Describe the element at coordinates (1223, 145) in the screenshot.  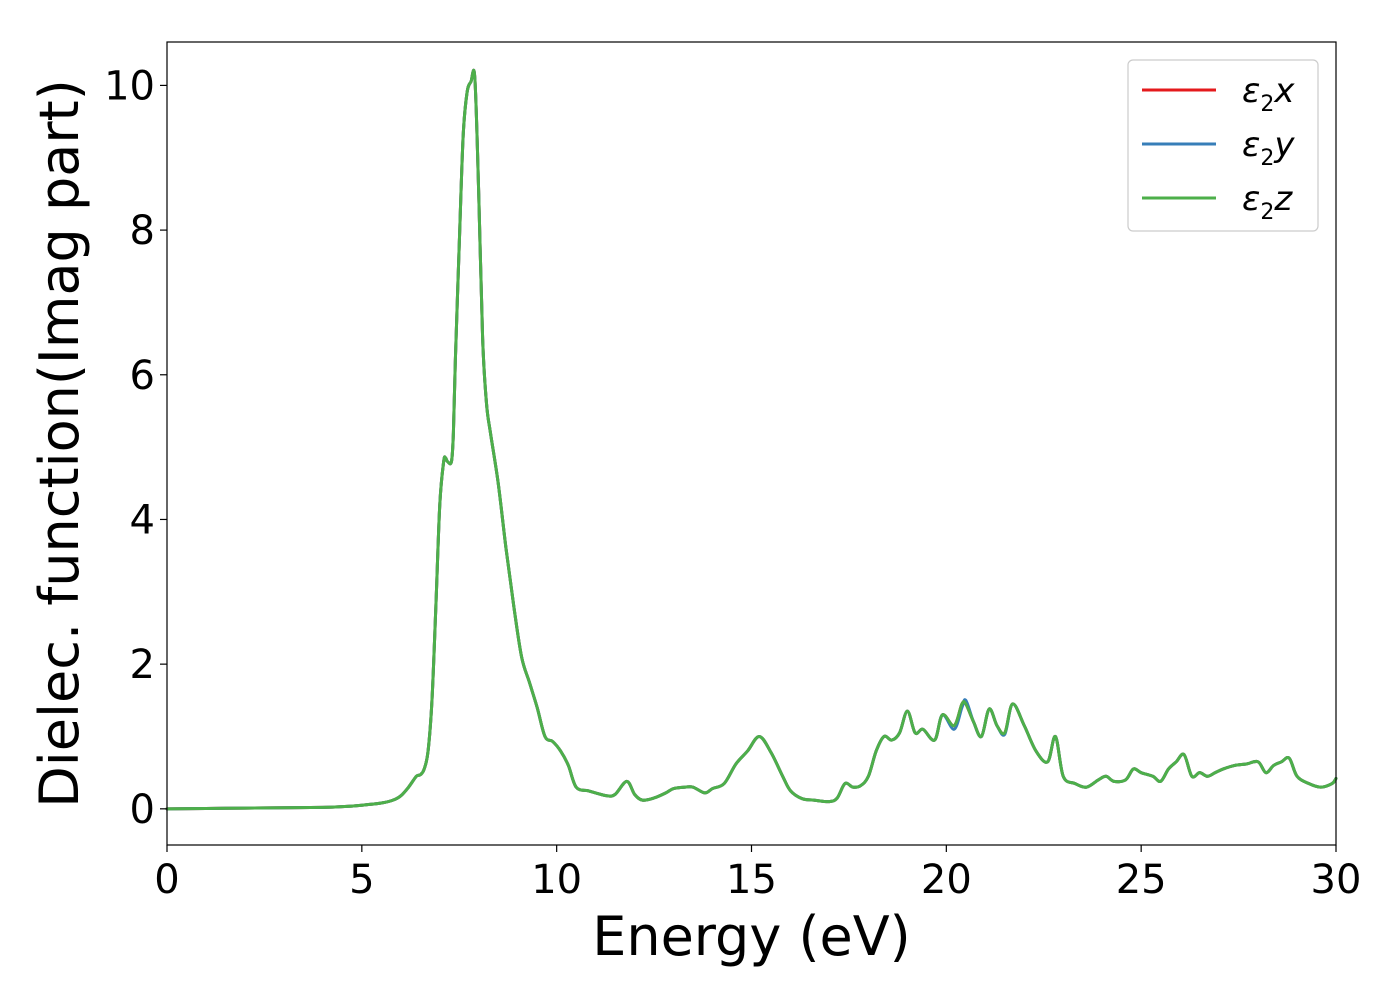
I see `legend-box` at that location.